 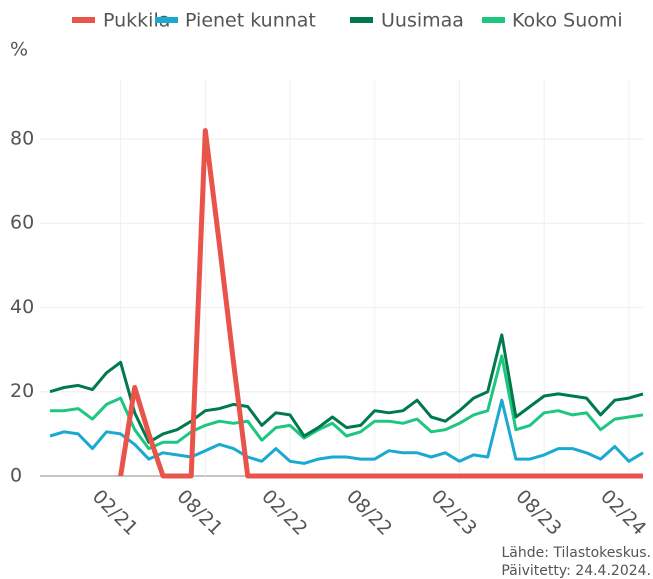 What do you see at coordinates (22, 138) in the screenshot?
I see `y-tick-label: 80` at bounding box center [22, 138].